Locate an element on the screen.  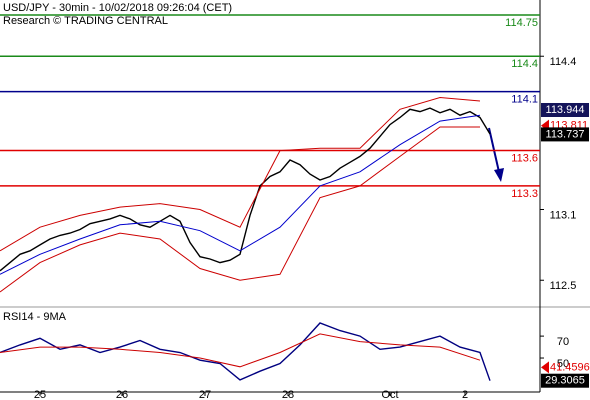
price-tag-label: 29.3065 is located at coordinates (565, 381).